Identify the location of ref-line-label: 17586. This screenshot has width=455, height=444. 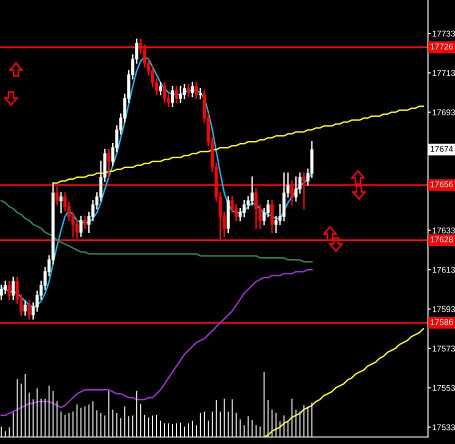
(441, 322).